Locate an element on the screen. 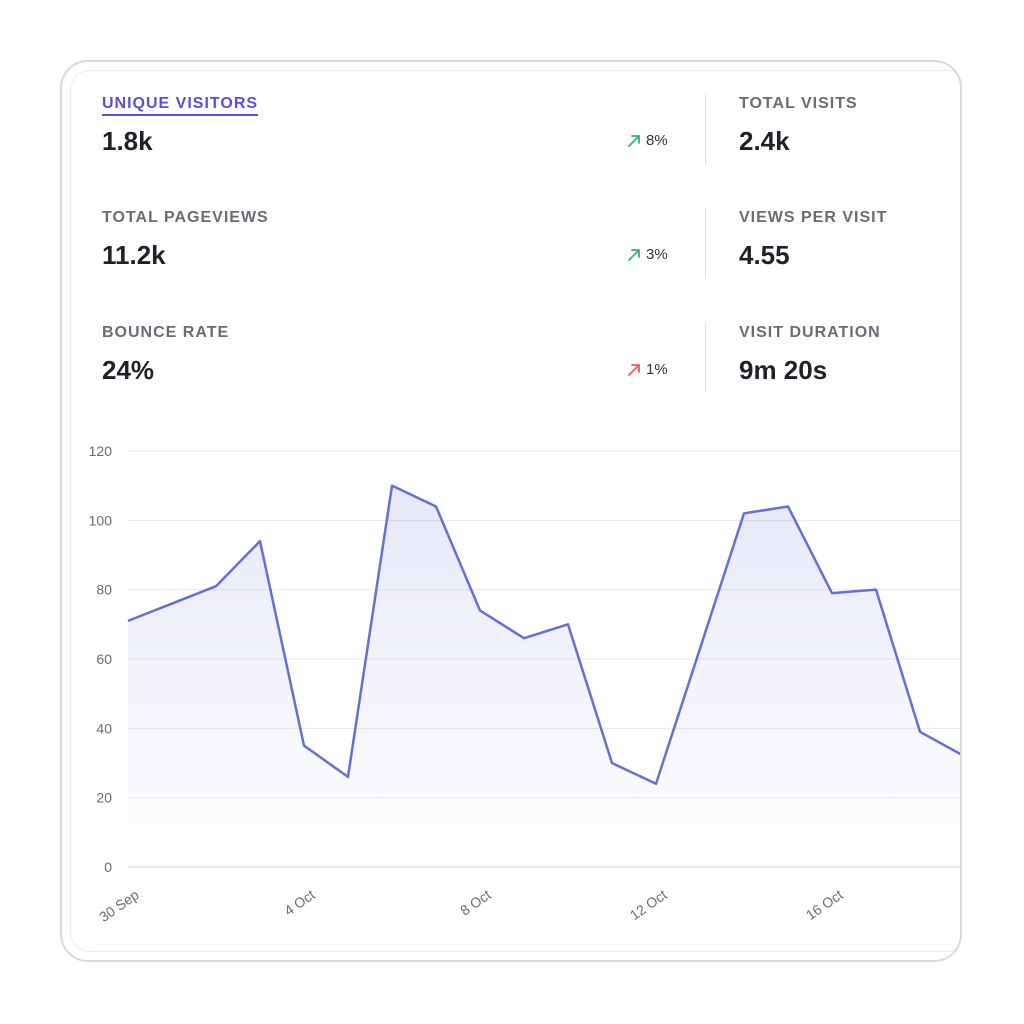 The height and width of the screenshot is (1024, 1024). unique-visitors-value: 1.8k is located at coordinates (127, 141).